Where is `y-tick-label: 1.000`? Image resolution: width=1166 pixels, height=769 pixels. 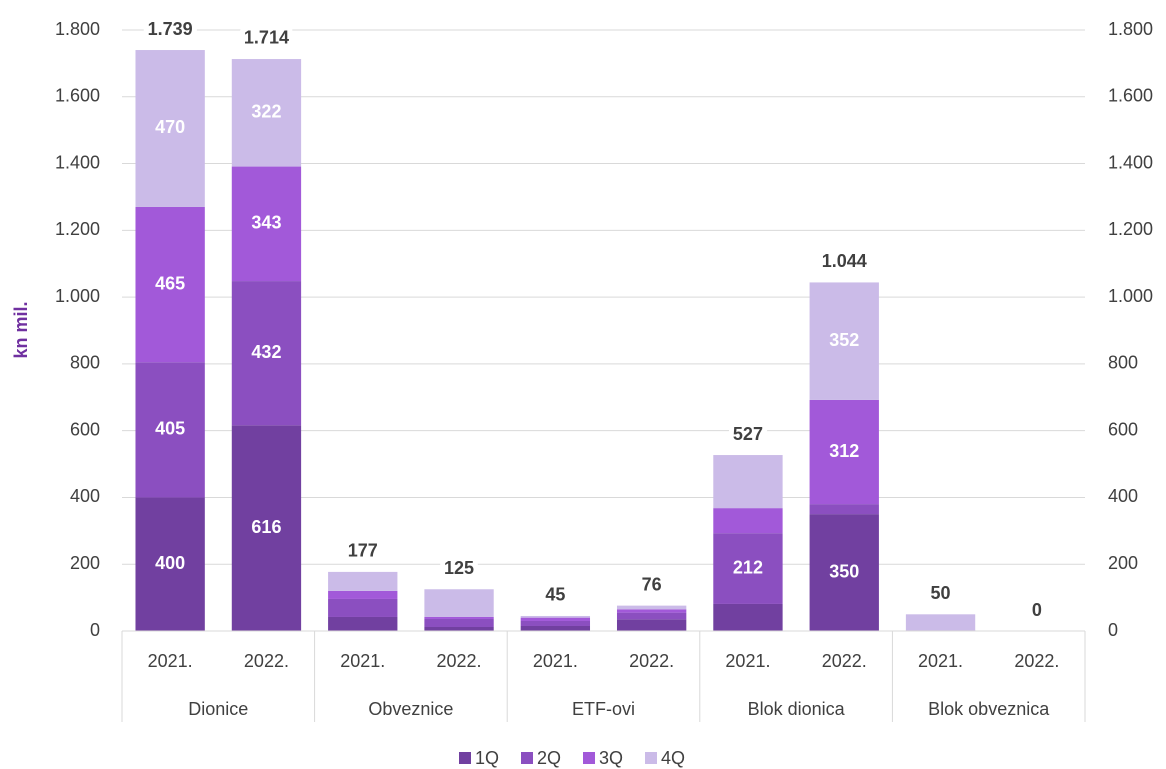
y-tick-label: 1.000 is located at coordinates (77, 296).